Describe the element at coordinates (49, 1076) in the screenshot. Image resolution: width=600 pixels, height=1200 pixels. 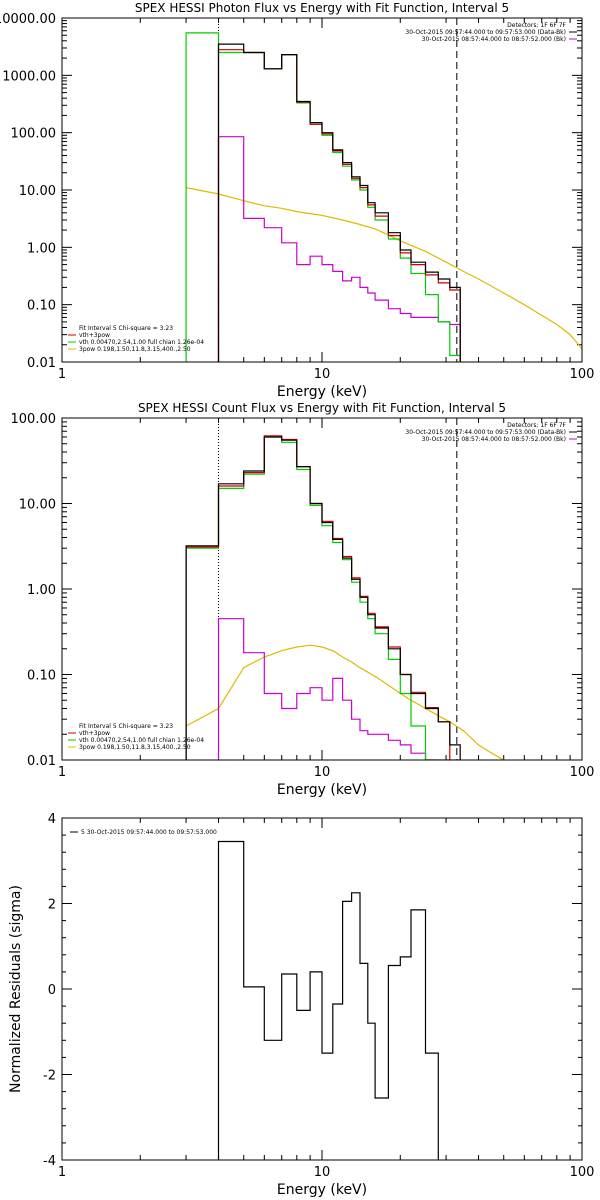
I see `y-tick-label: -2` at that location.